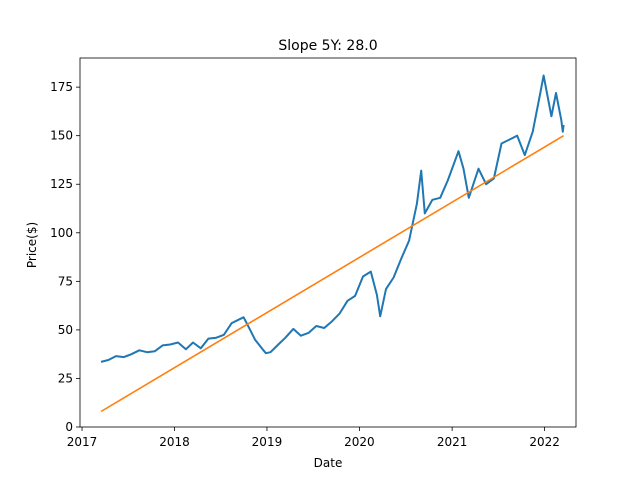 Image resolution: width=640 pixels, height=480 pixels. Describe the element at coordinates (61, 87) in the screenshot. I see `y-tick-label: 175` at that location.